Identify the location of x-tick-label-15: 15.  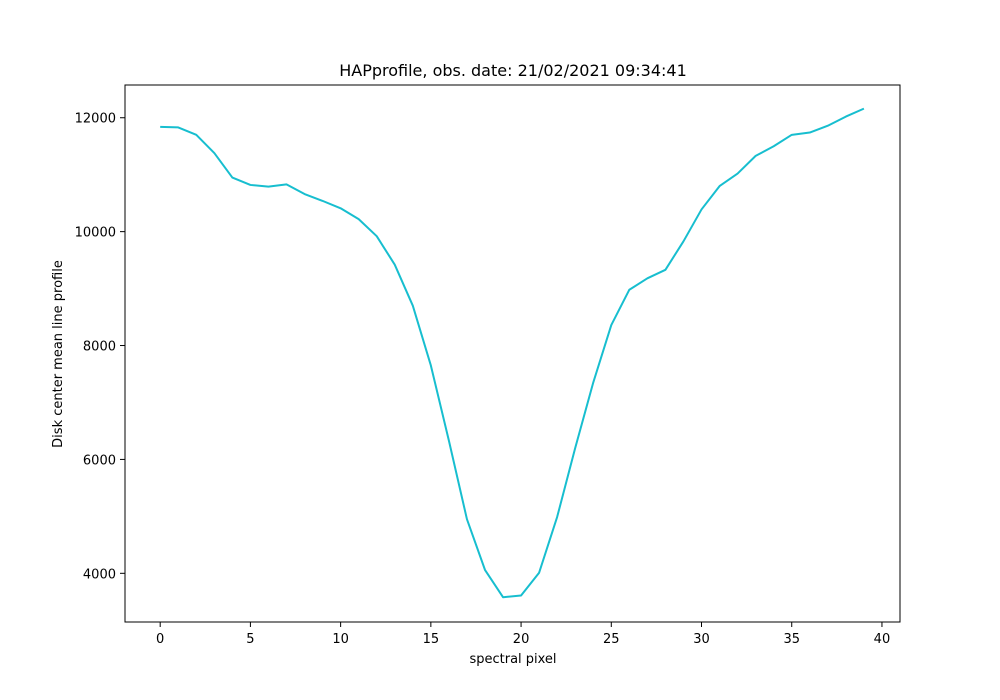
(431, 639).